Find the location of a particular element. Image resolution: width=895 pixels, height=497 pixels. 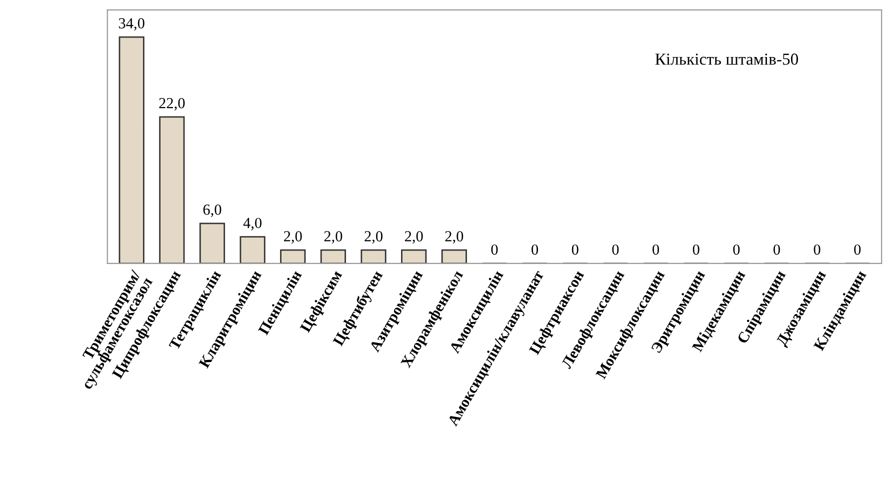

data-label: 6,0 is located at coordinates (212, 211).